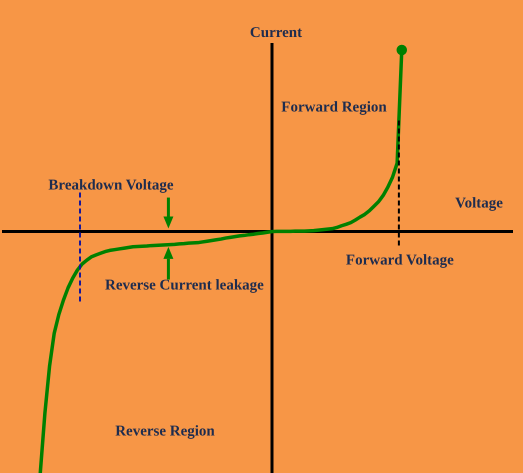 The width and height of the screenshot is (523, 473). I want to click on x-axis-title: Voltage, so click(479, 203).